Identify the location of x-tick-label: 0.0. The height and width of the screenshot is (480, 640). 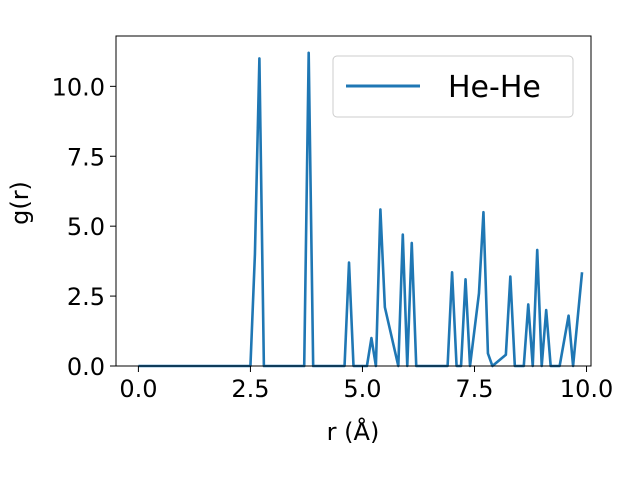
(138, 389).